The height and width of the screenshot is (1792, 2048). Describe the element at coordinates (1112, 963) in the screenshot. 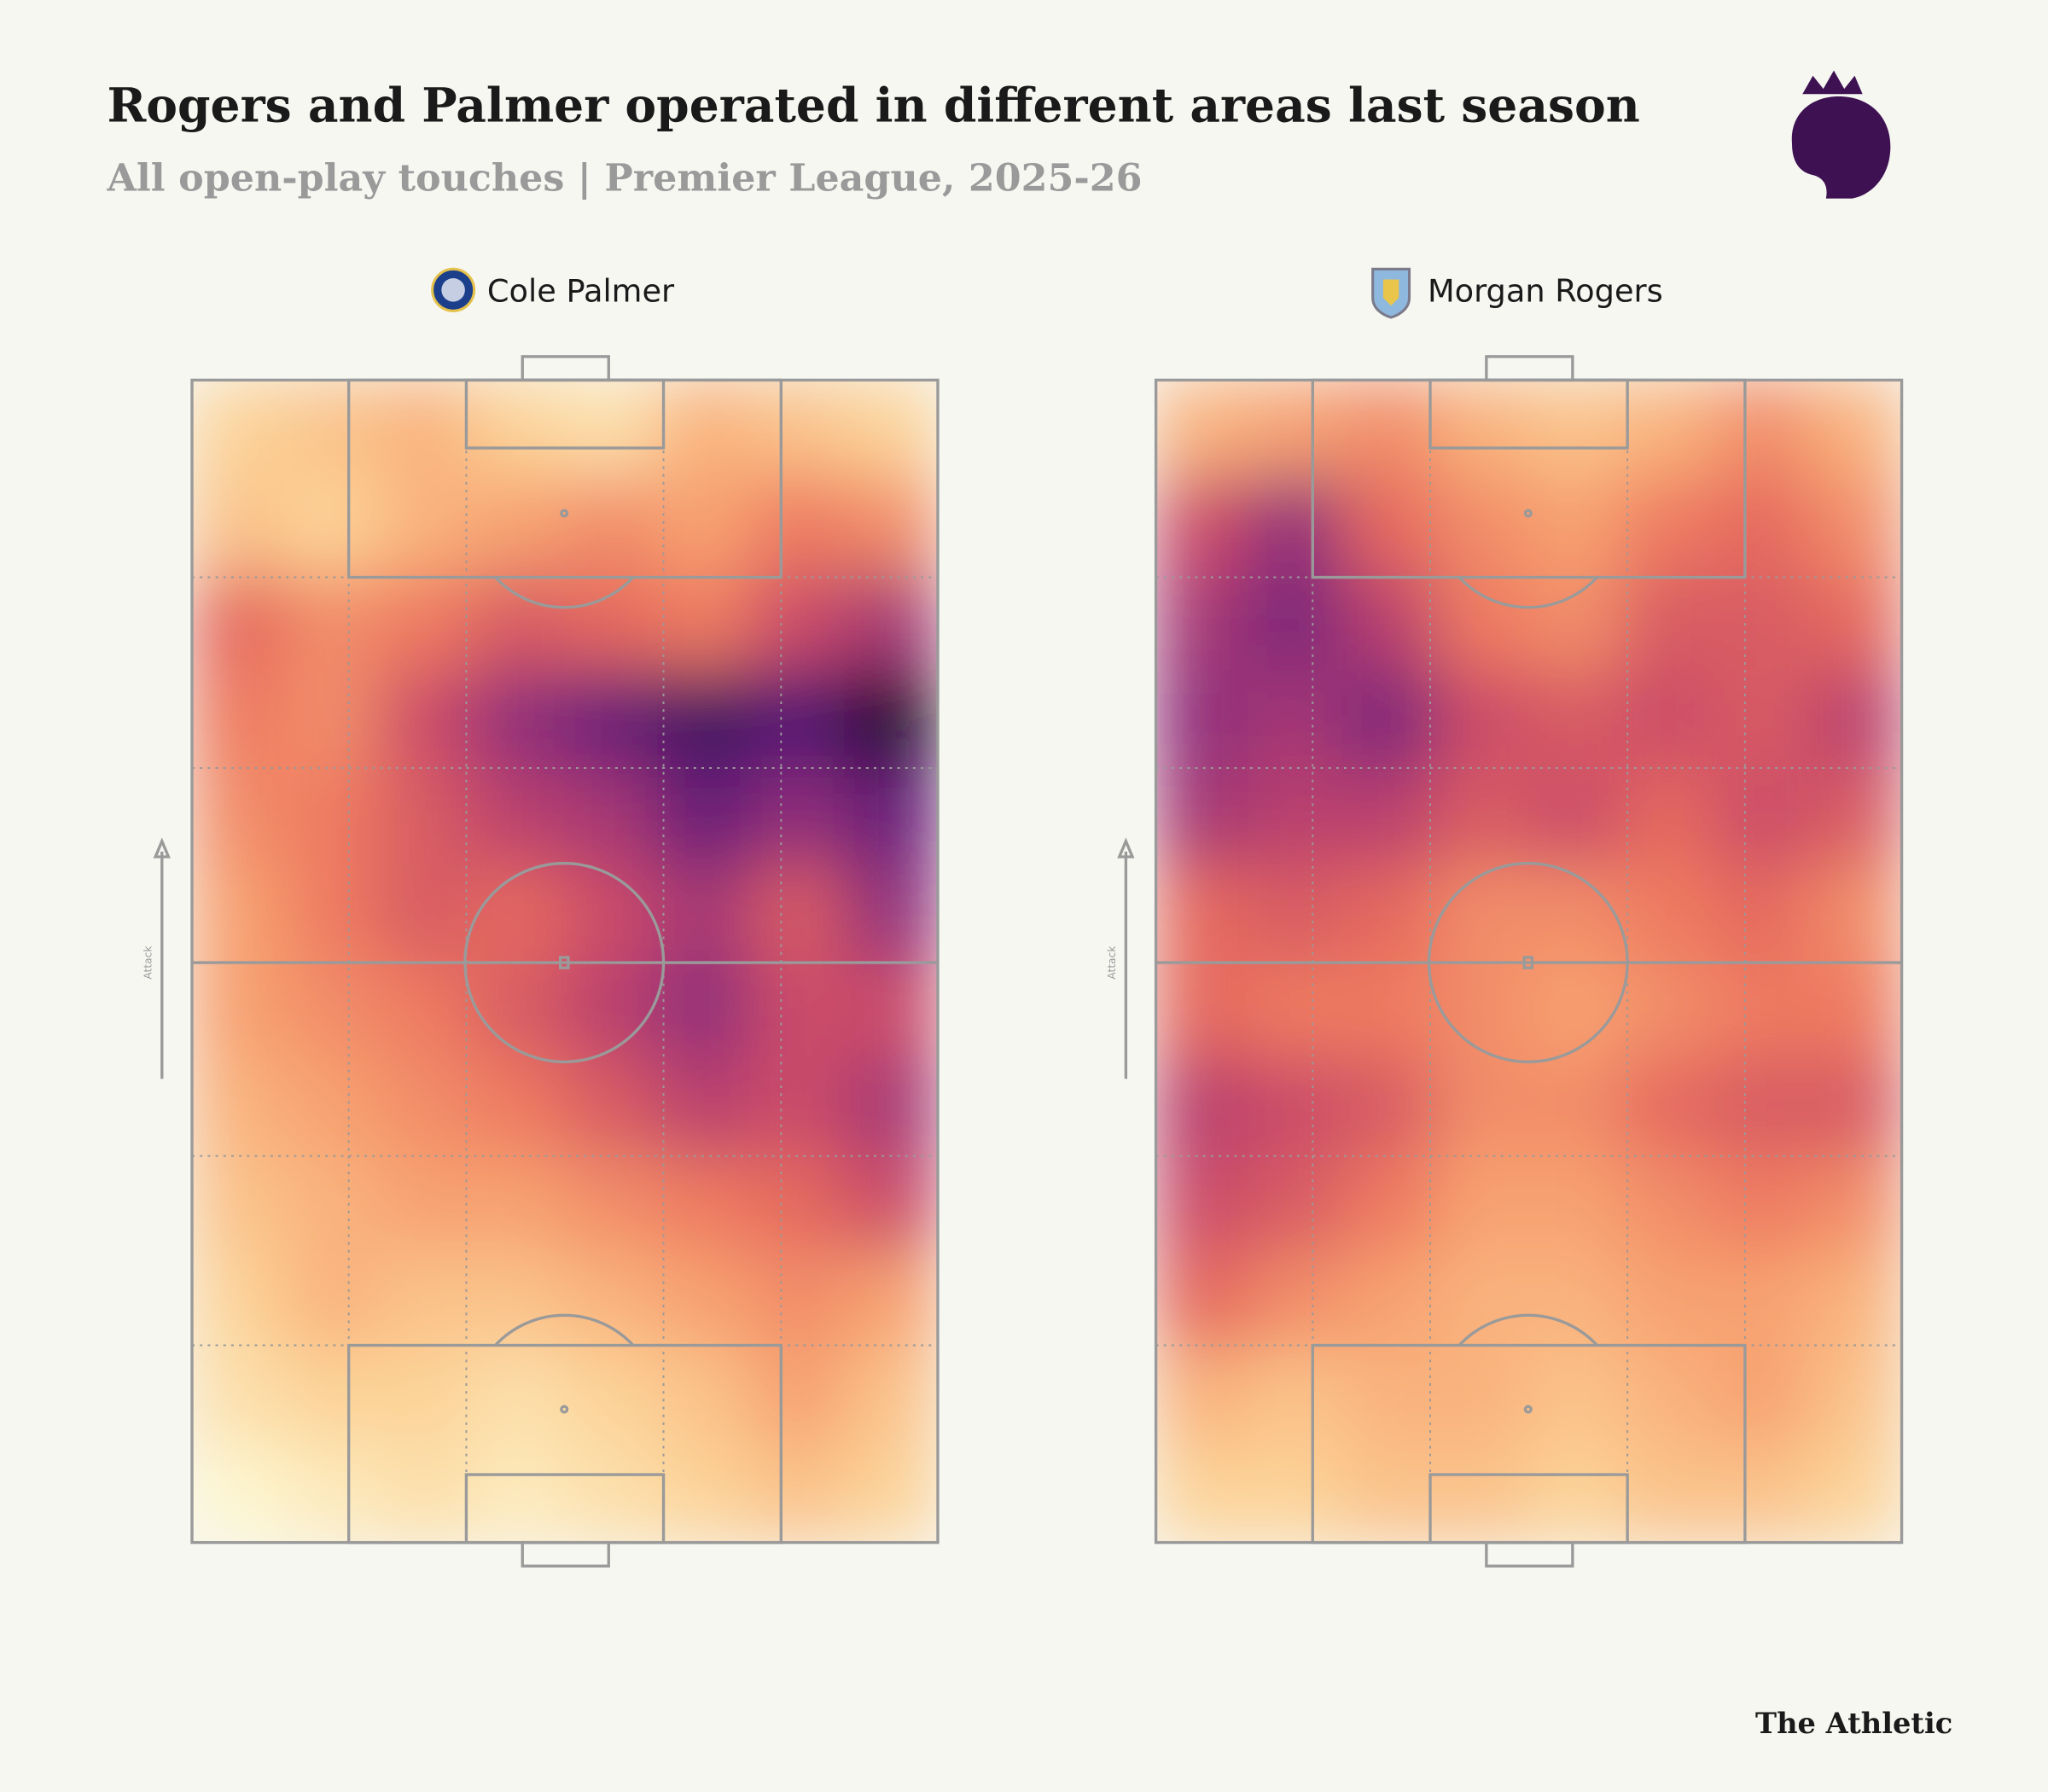

I see `direction-label: Attack` at that location.